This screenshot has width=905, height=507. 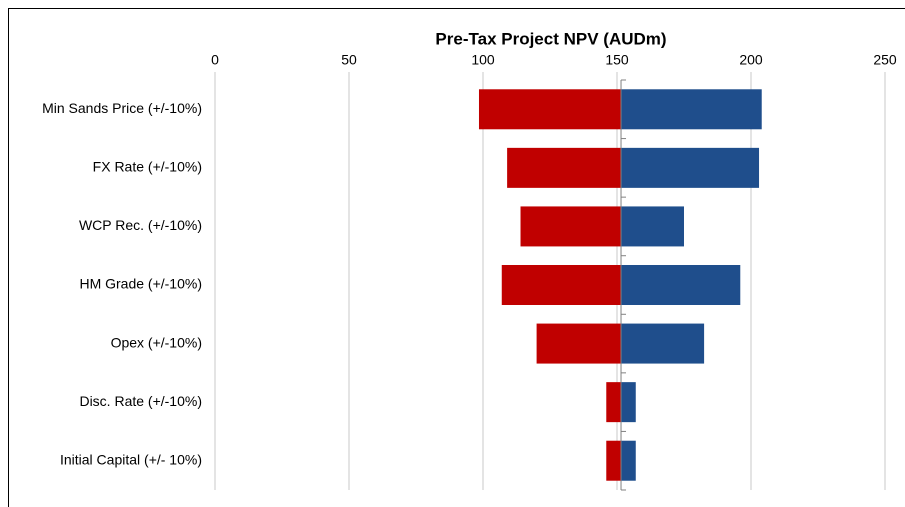 What do you see at coordinates (885, 60) in the screenshot?
I see `x-tick-label: 250` at bounding box center [885, 60].